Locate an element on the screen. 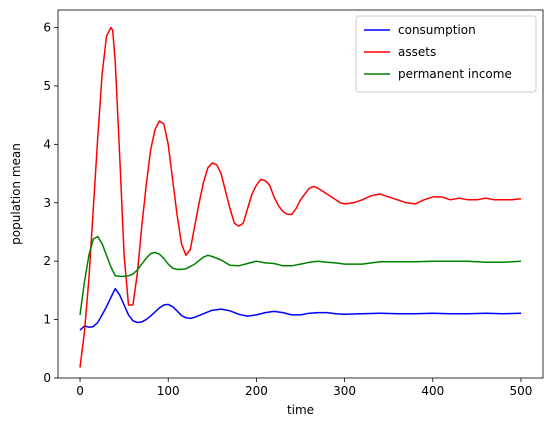  y-tick-label: 0 is located at coordinates (47, 378).